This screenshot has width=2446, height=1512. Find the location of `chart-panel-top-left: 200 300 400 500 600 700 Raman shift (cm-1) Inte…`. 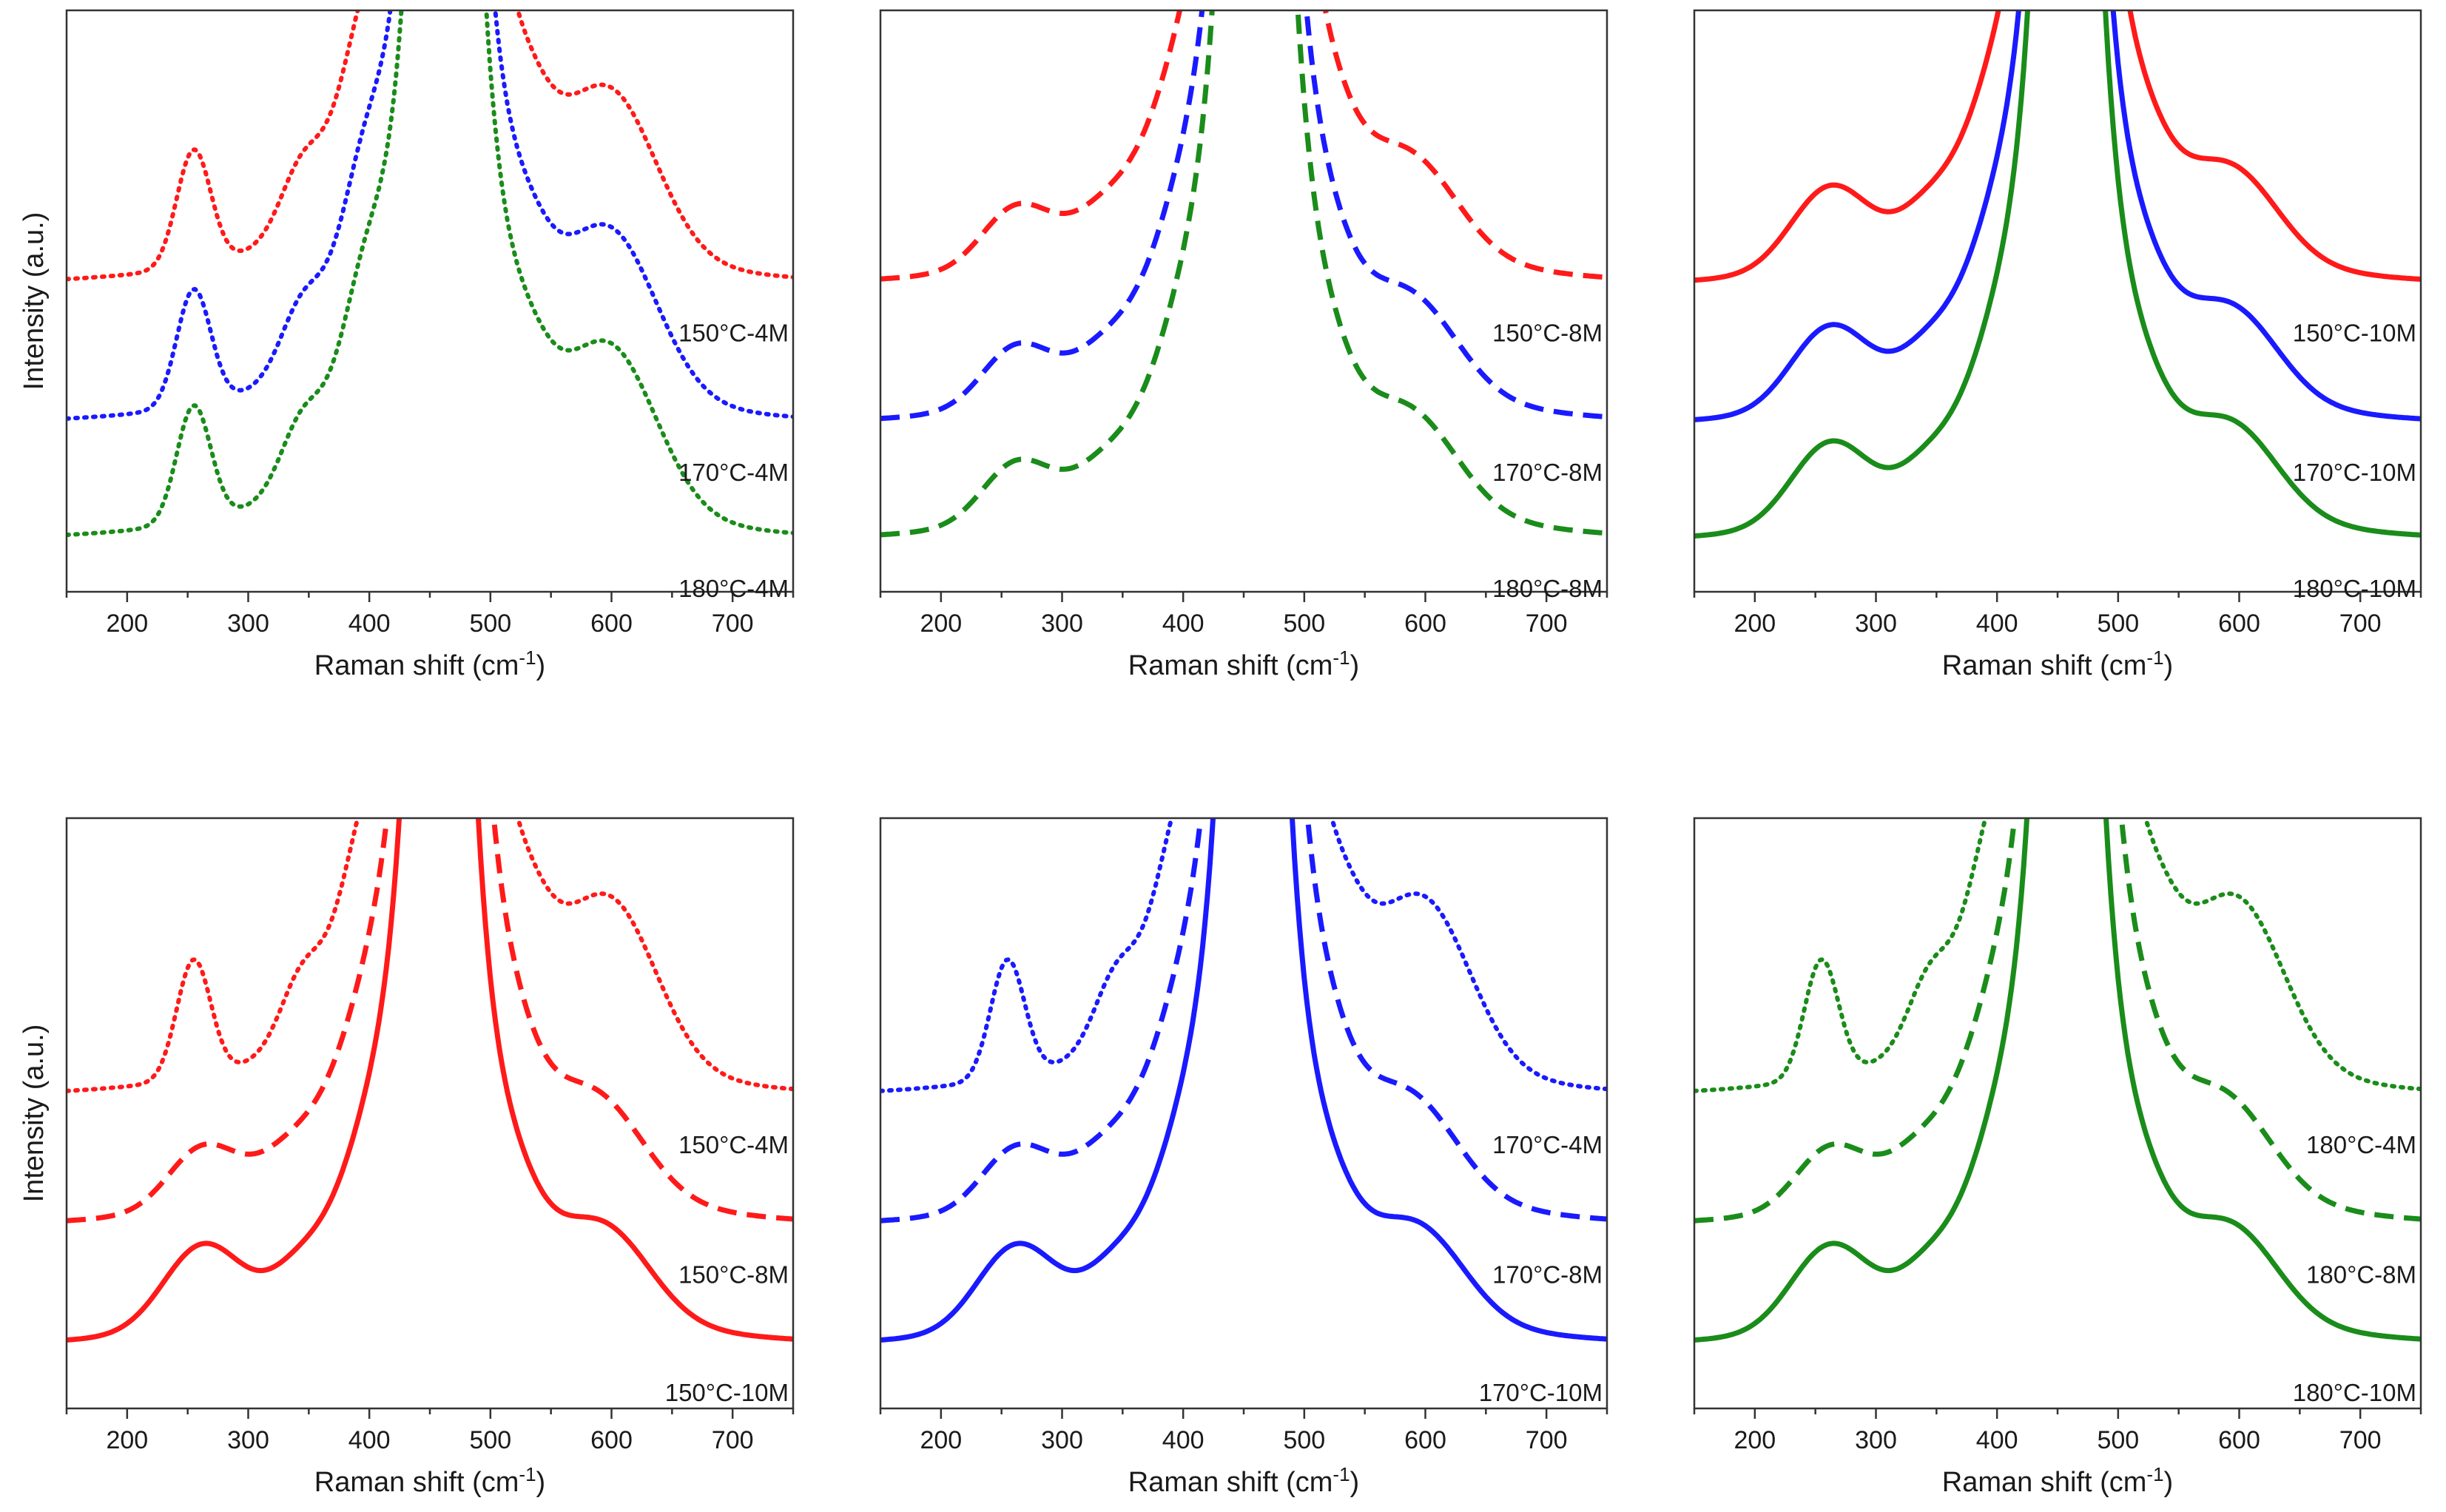

chart-panel-top-left: 200 300 400 500 600 700 Raman shift (cm-1) Inte… is located at coordinates (406, 345).